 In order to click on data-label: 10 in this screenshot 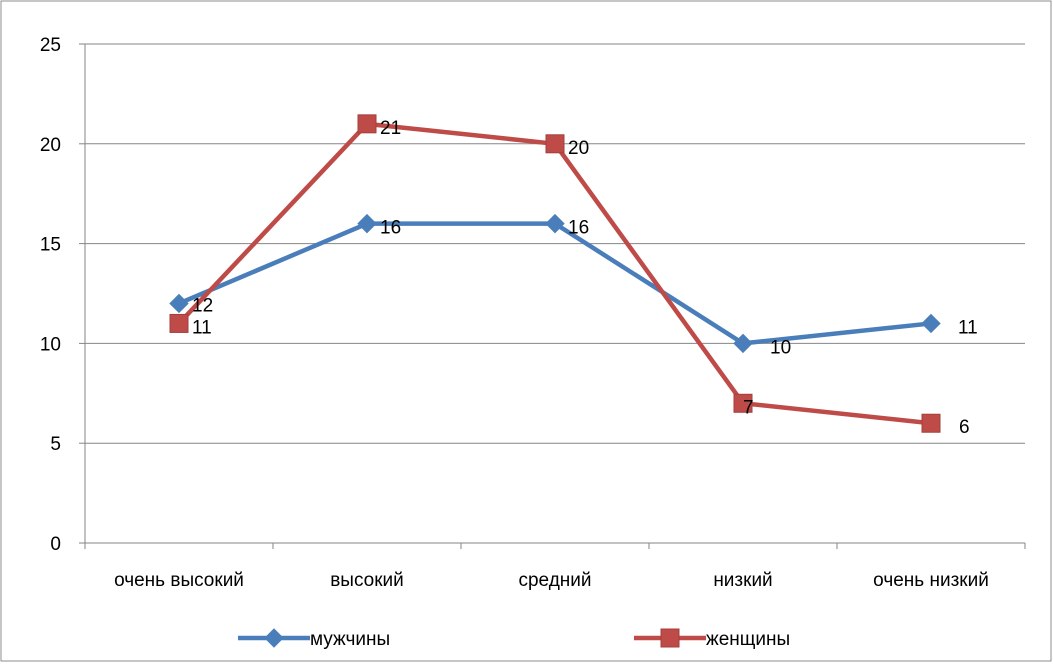, I will do `click(780, 347)`.